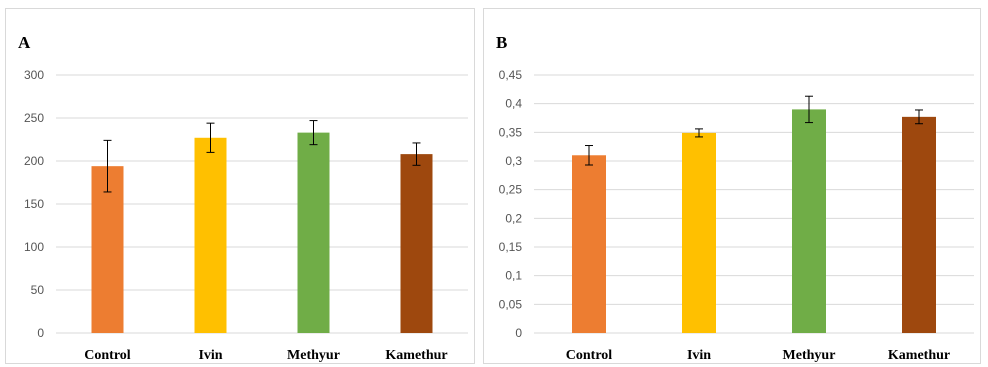 The width and height of the screenshot is (988, 367). Describe the element at coordinates (513, 161) in the screenshot. I see `y-tick-label: 0,3` at that location.